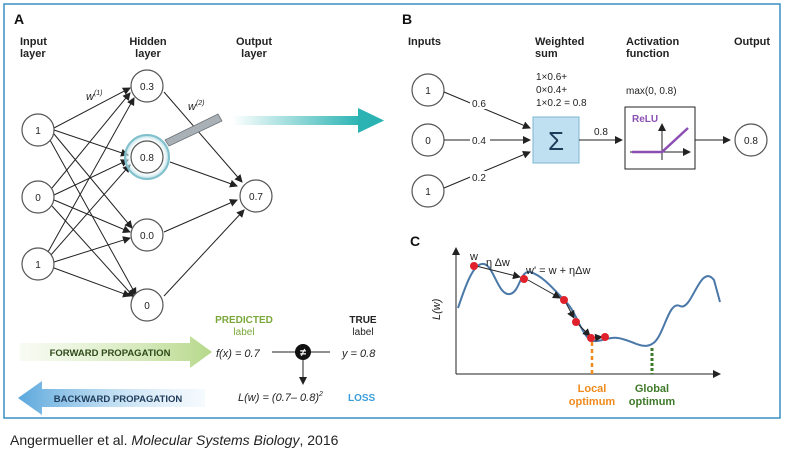 This screenshot has width=785, height=461. I want to click on panel-c-letter: C, so click(415, 241).